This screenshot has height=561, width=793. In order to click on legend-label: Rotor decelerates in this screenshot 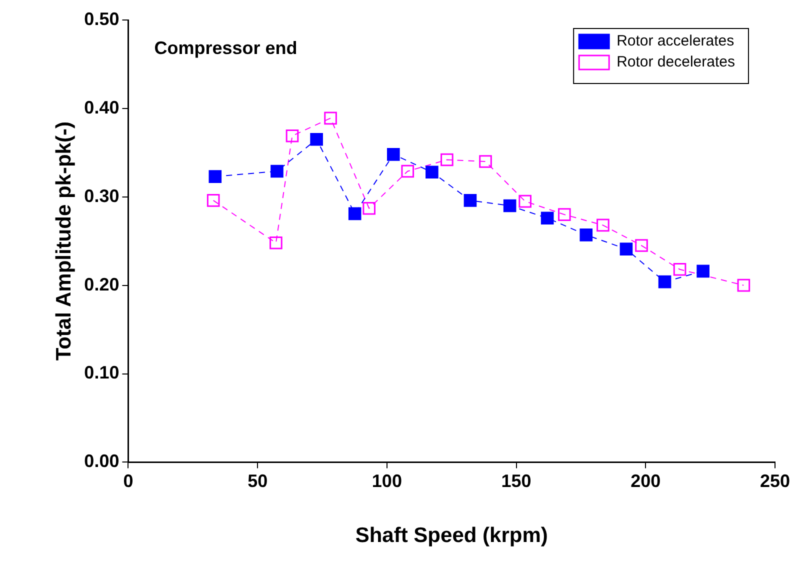, I will do `click(675, 62)`.